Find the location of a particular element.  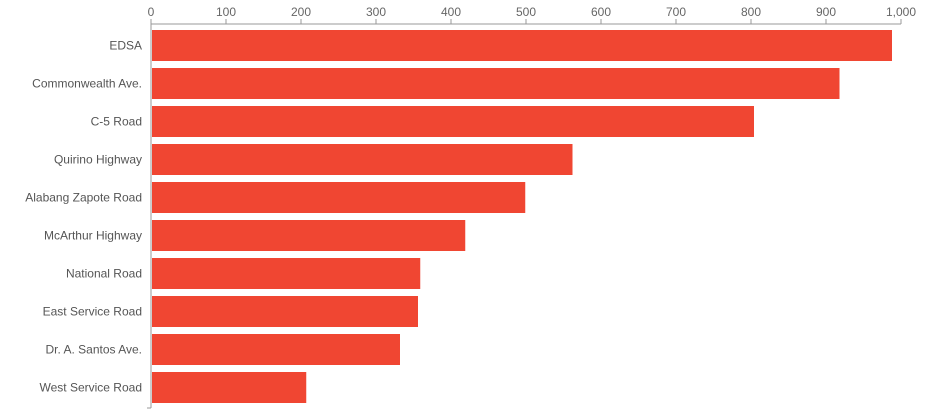

x-tick-label: 600 is located at coordinates (601, 12).